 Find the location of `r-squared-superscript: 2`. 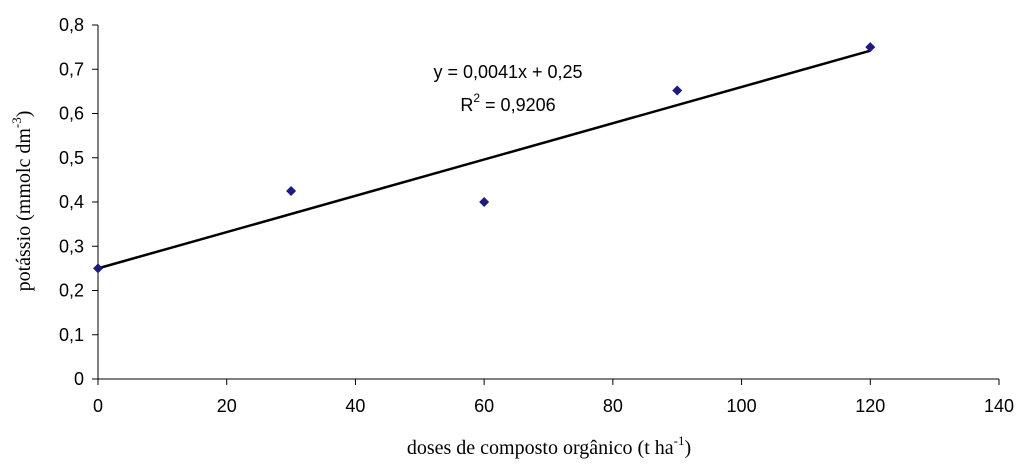

r-squared-superscript: 2 is located at coordinates (476, 98).